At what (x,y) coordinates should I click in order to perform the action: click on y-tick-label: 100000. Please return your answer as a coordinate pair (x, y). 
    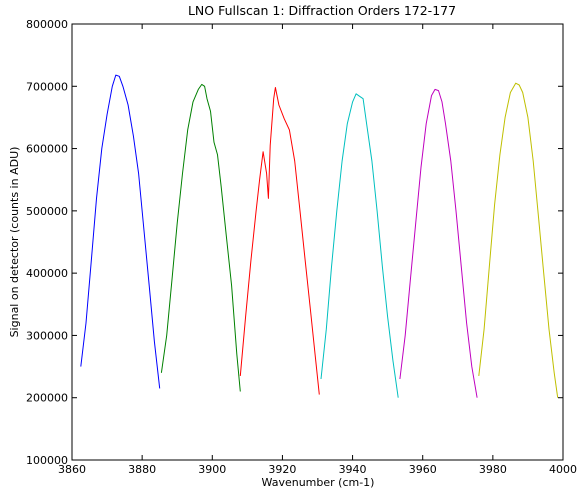
    Looking at the image, I should click on (47, 460).